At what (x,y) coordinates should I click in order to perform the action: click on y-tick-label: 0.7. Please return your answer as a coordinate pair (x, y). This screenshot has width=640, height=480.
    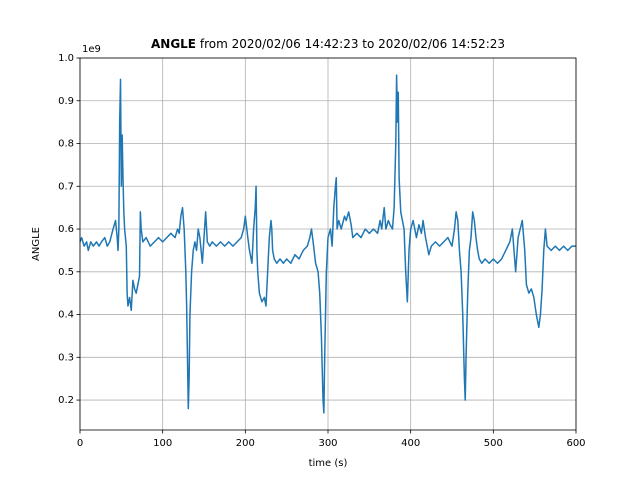
    Looking at the image, I should click on (66, 186).